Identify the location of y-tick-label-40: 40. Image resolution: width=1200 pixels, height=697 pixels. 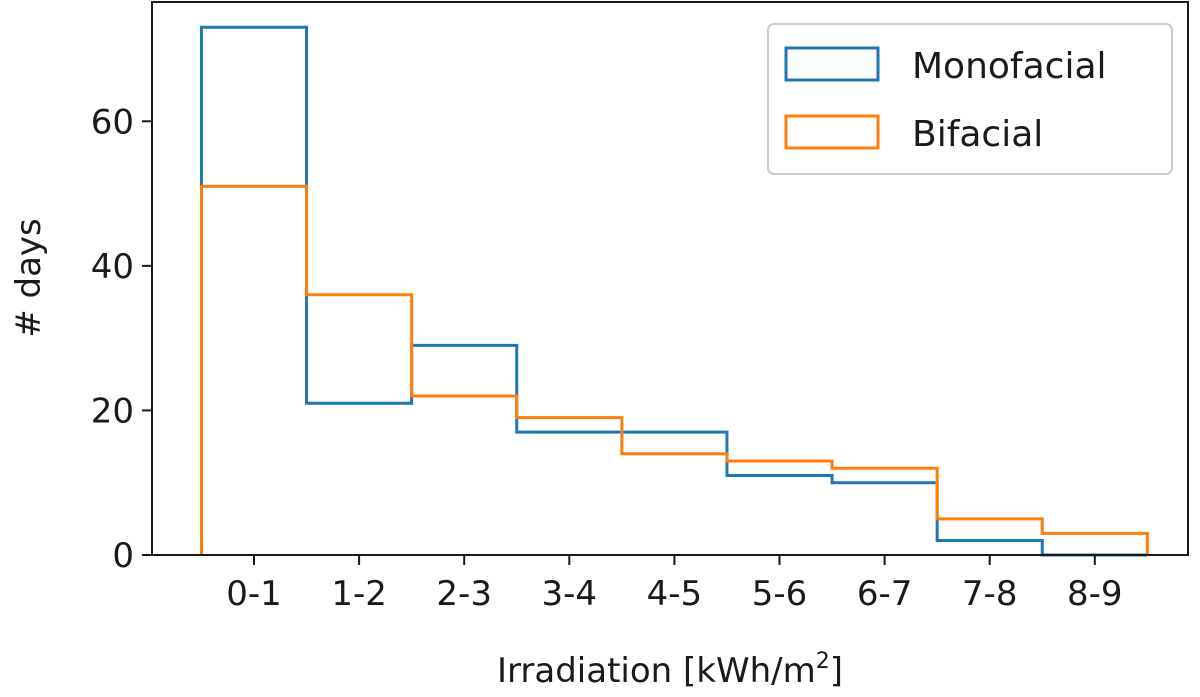
(112, 267).